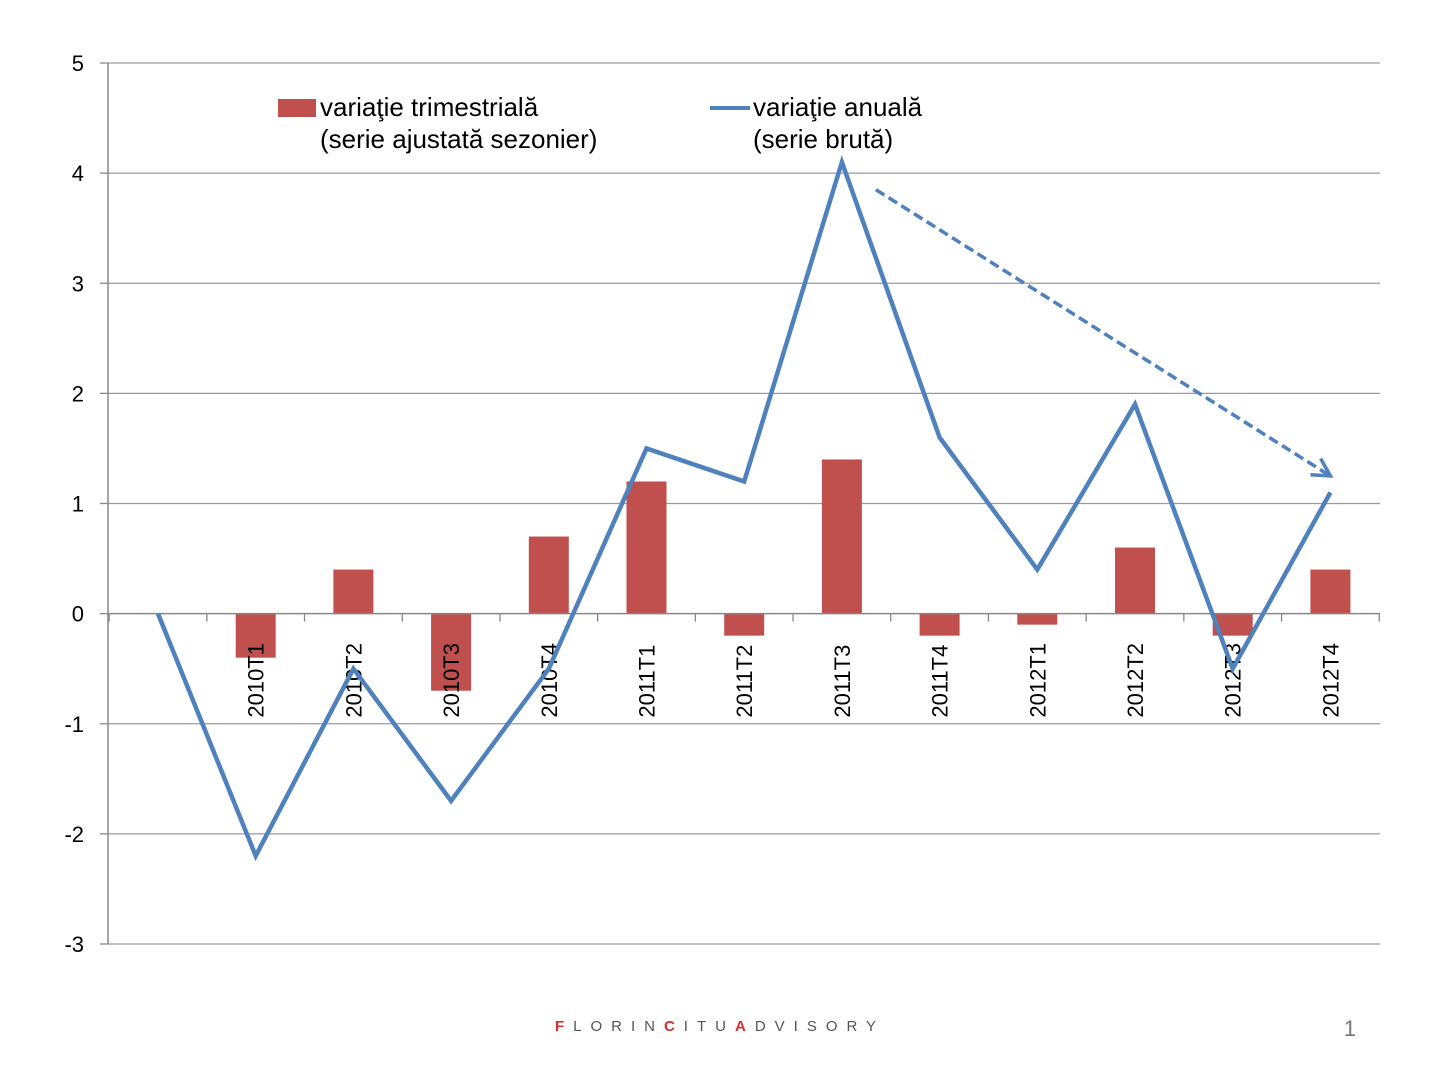 This screenshot has height=1080, width=1440. What do you see at coordinates (647, 681) in the screenshot?
I see `x-tick-label: 2011T1` at bounding box center [647, 681].